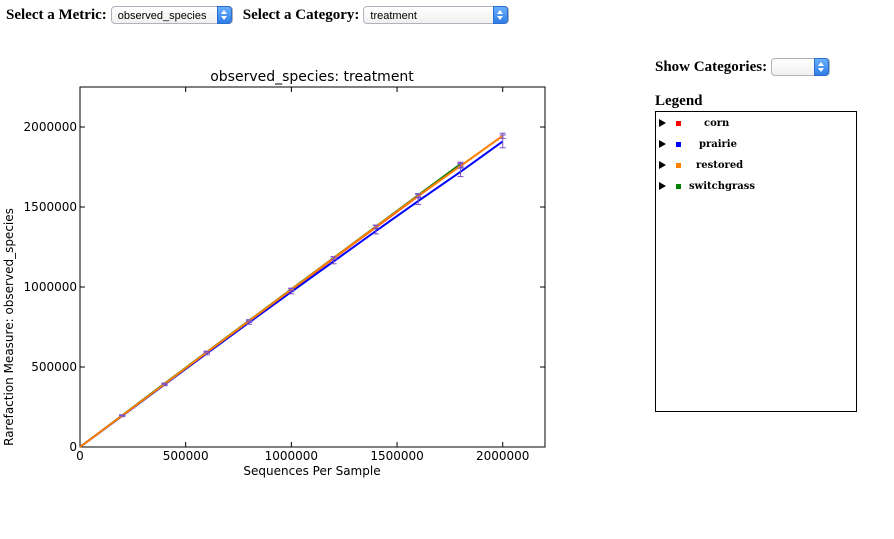 This screenshot has width=894, height=539. I want to click on x-tick-label: 500000, so click(186, 456).